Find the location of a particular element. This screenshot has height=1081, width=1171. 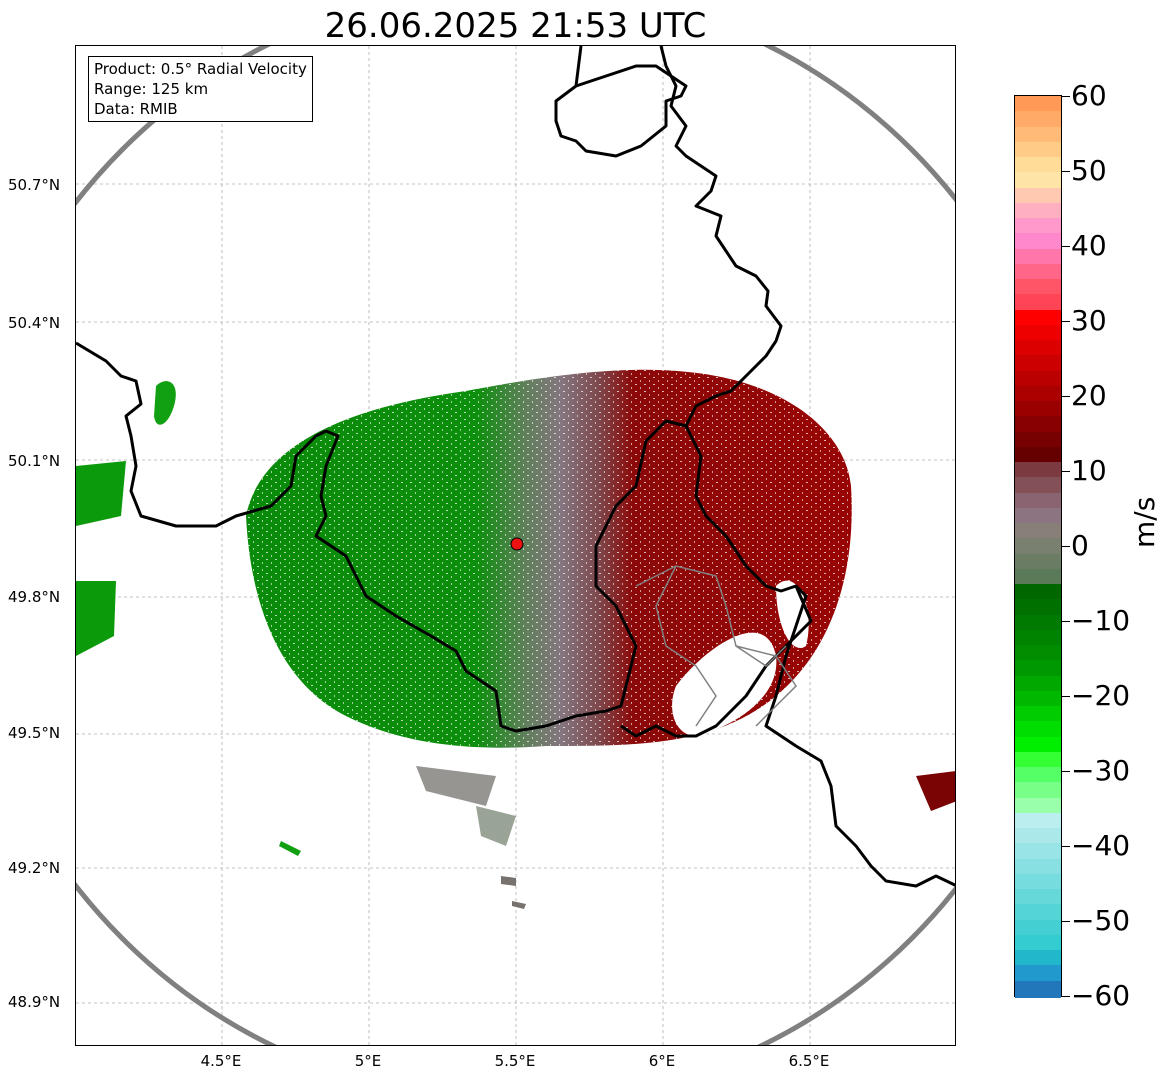

colorbar-tick-label: −10 is located at coordinates (1101, 620).